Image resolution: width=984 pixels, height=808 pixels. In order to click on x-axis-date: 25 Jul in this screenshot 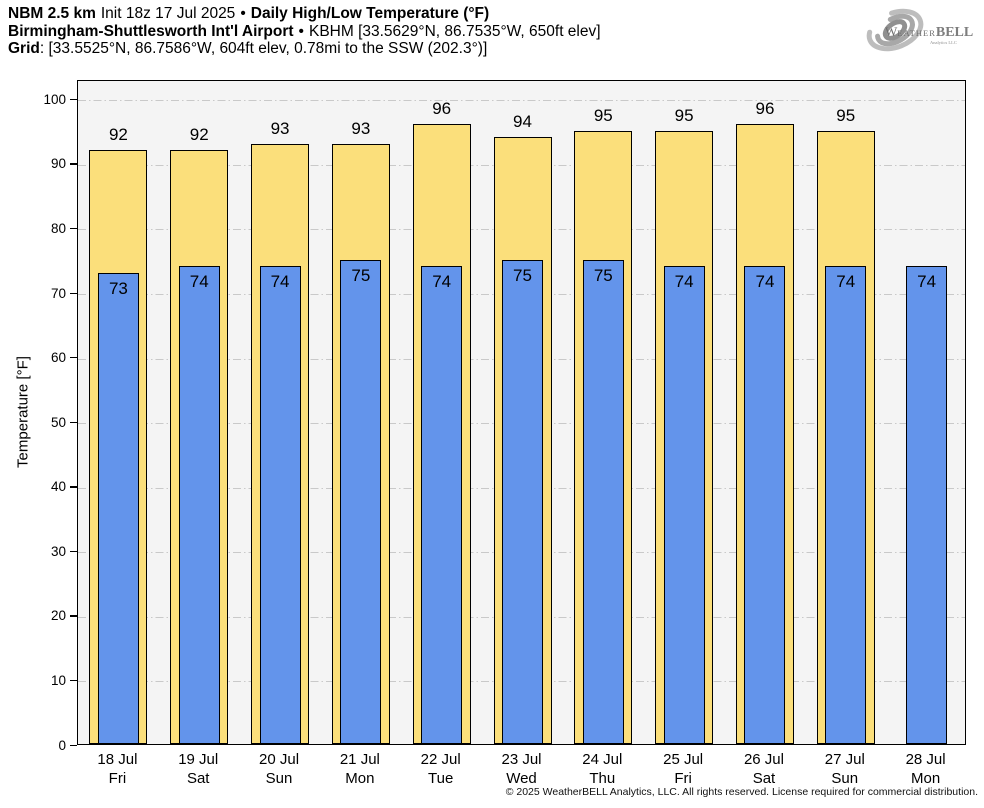, I will do `click(683, 759)`.